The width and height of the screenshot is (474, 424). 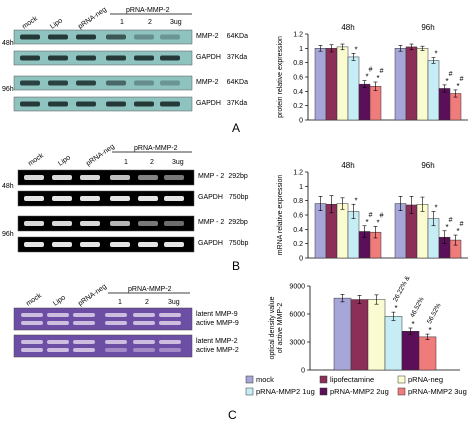 I want to click on lane-label-mock: mock, so click(x=30, y=23).